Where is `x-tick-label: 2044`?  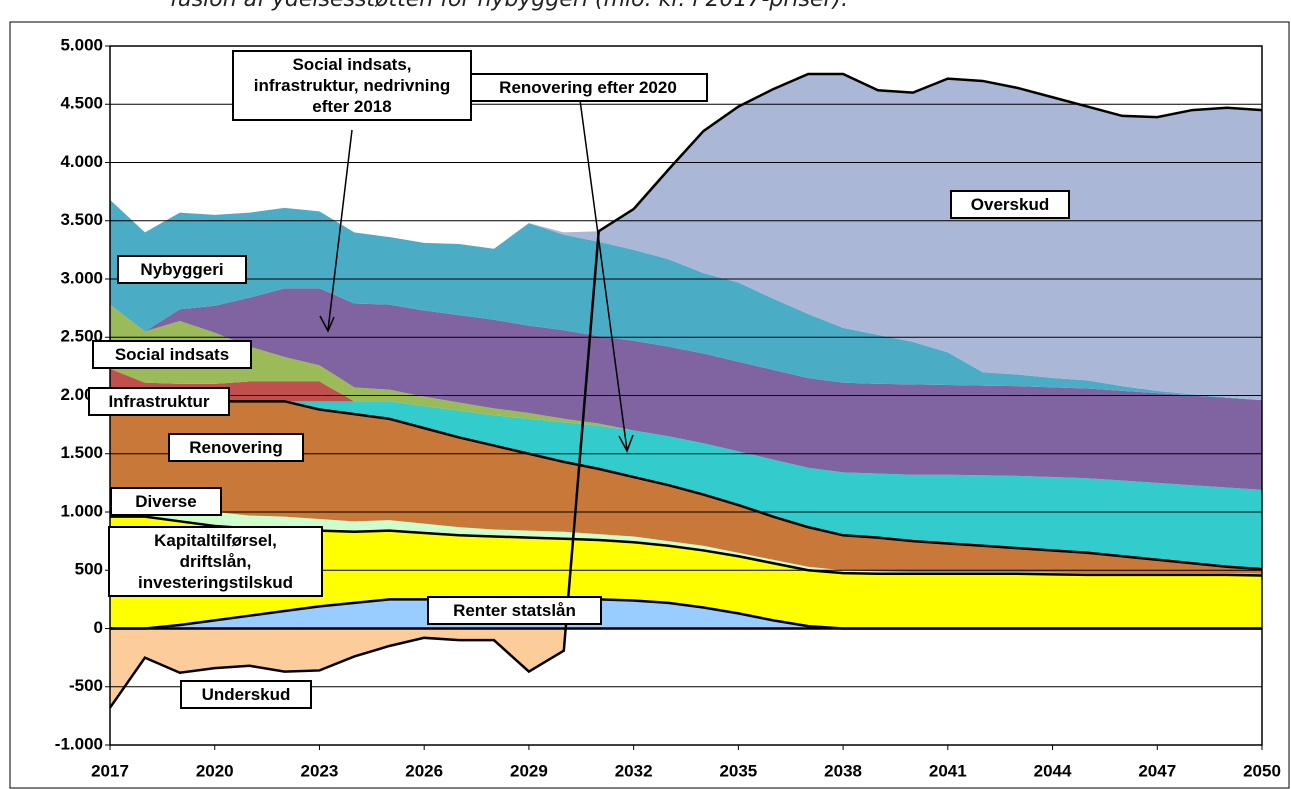 x-tick-label: 2044 is located at coordinates (1053, 770).